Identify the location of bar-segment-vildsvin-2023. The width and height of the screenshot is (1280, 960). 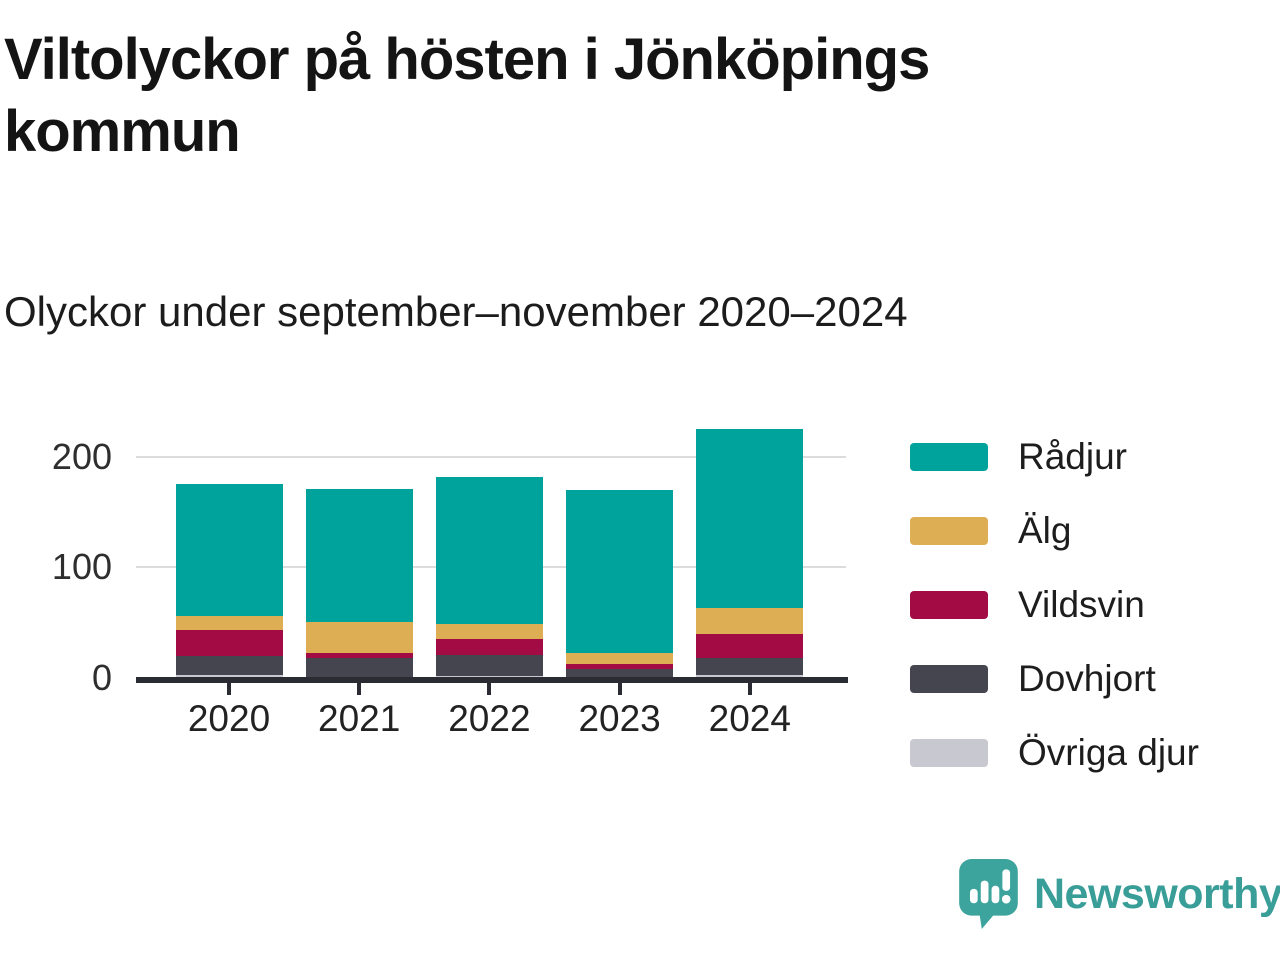
(620, 666).